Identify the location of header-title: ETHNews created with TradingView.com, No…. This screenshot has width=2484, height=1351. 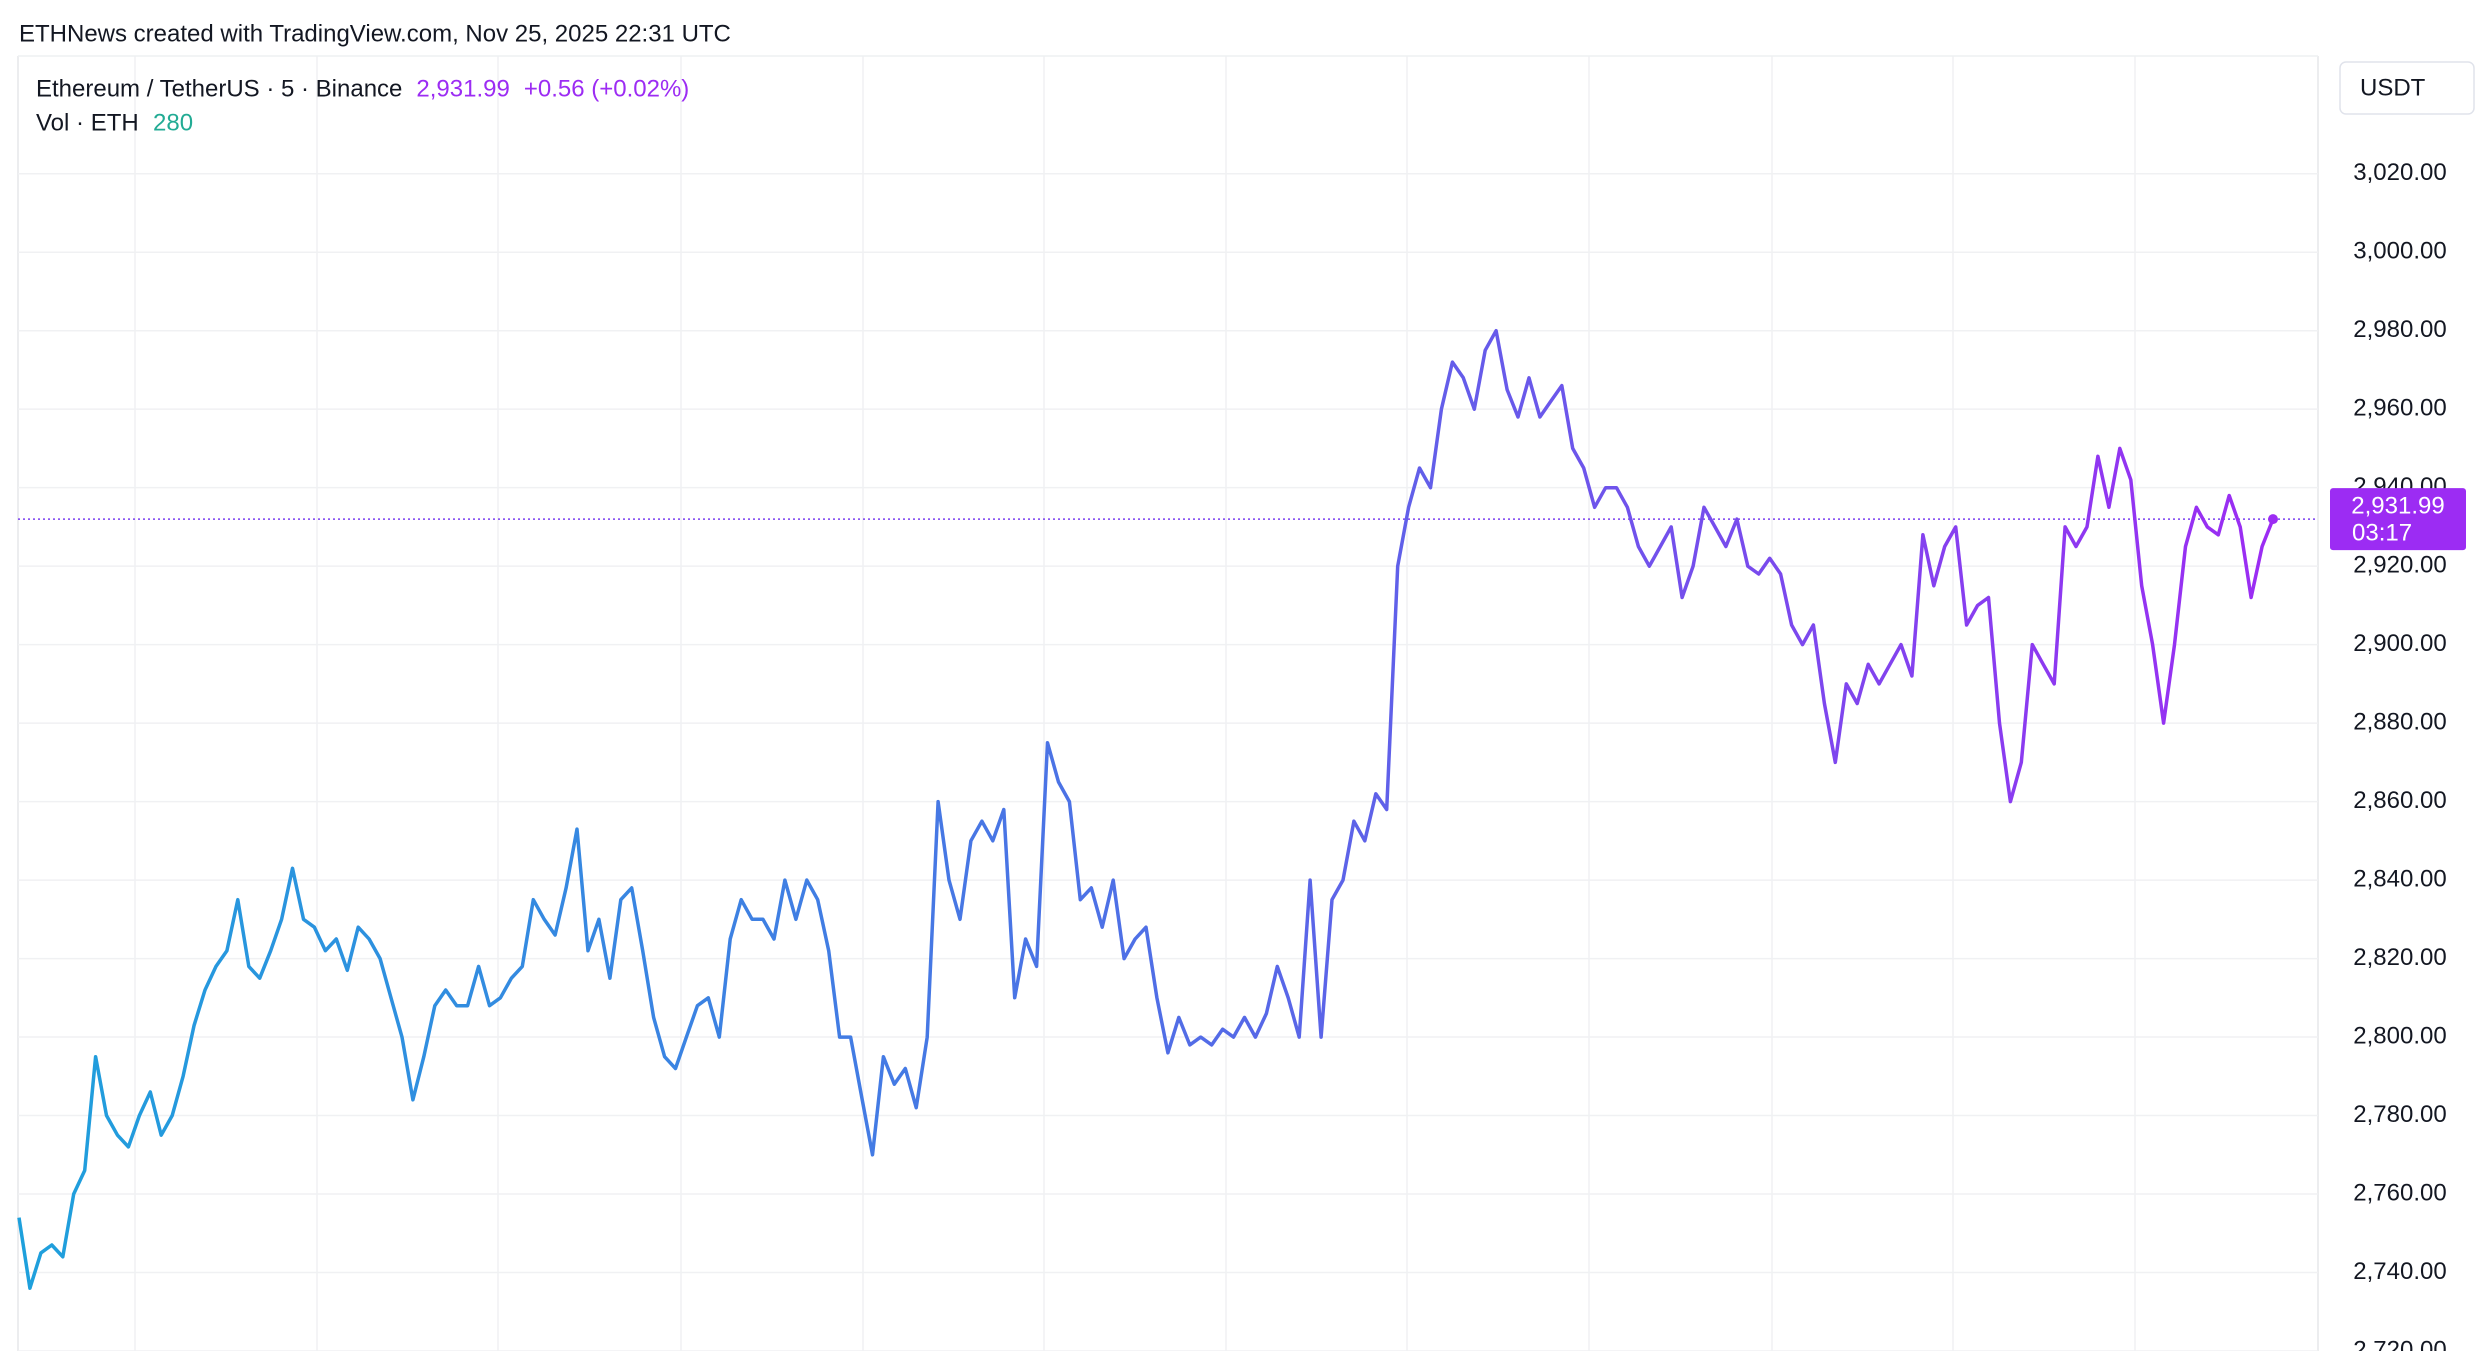
(375, 33).